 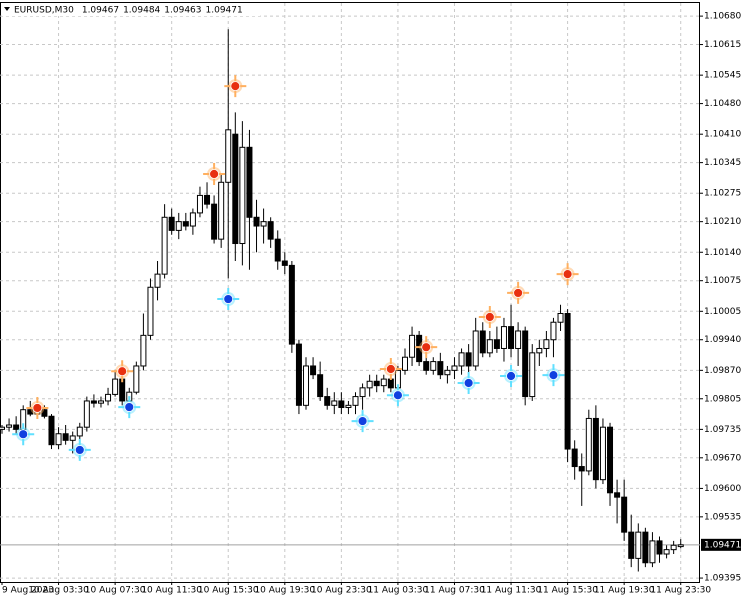 What do you see at coordinates (722, 281) in the screenshot?
I see `y-tick-label: 1.10075` at bounding box center [722, 281].